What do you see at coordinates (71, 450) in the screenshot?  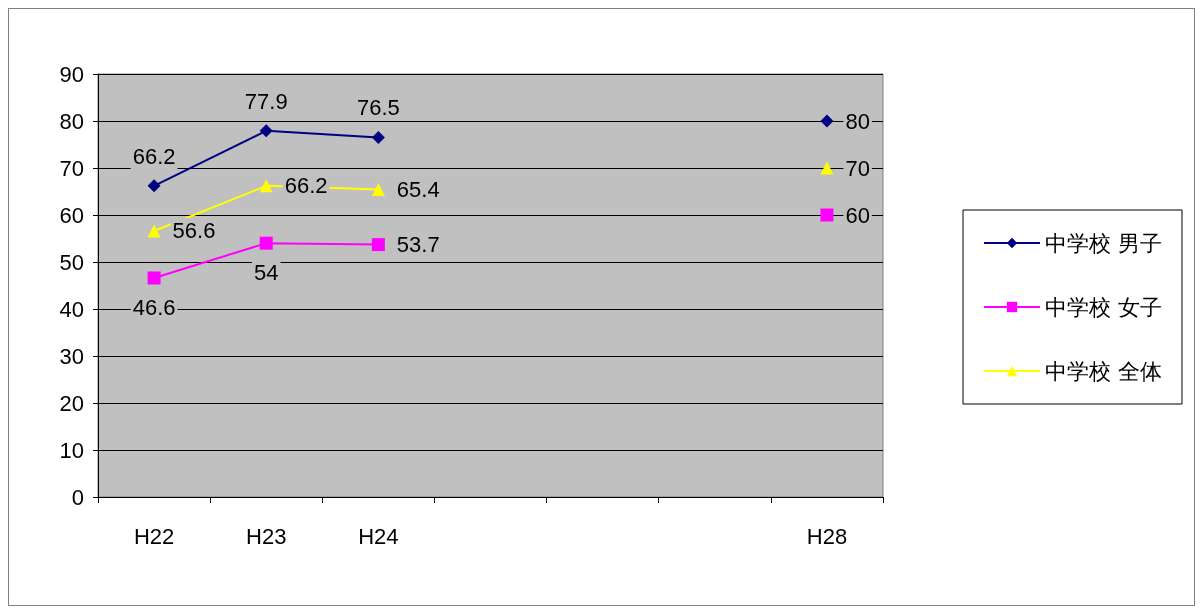 I see `y-tick-label: 10` at bounding box center [71, 450].